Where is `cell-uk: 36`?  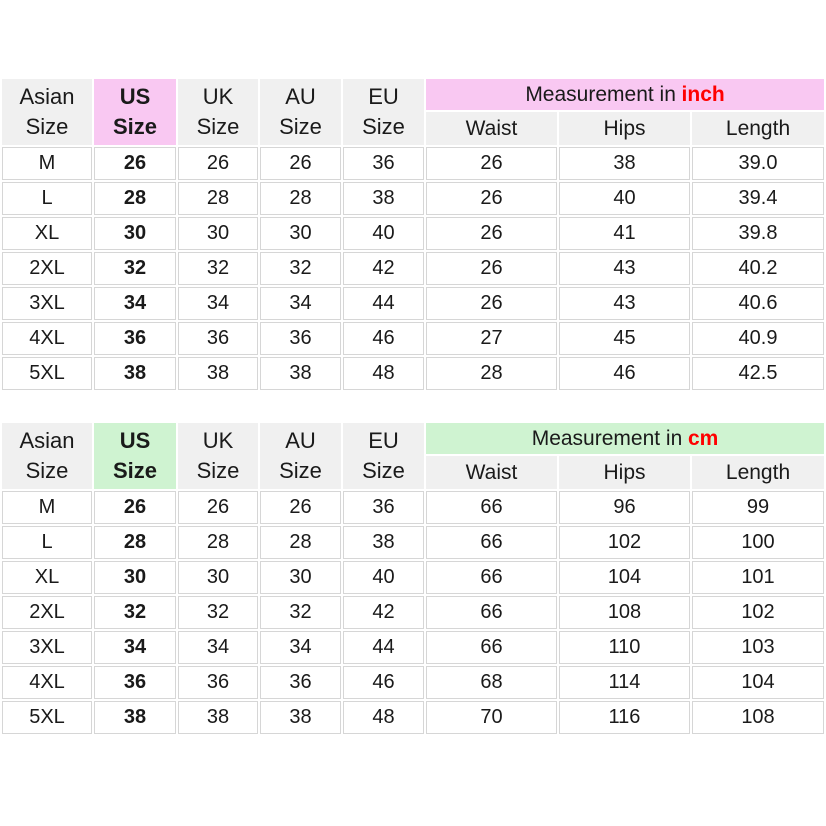 cell-uk: 36 is located at coordinates (218, 682).